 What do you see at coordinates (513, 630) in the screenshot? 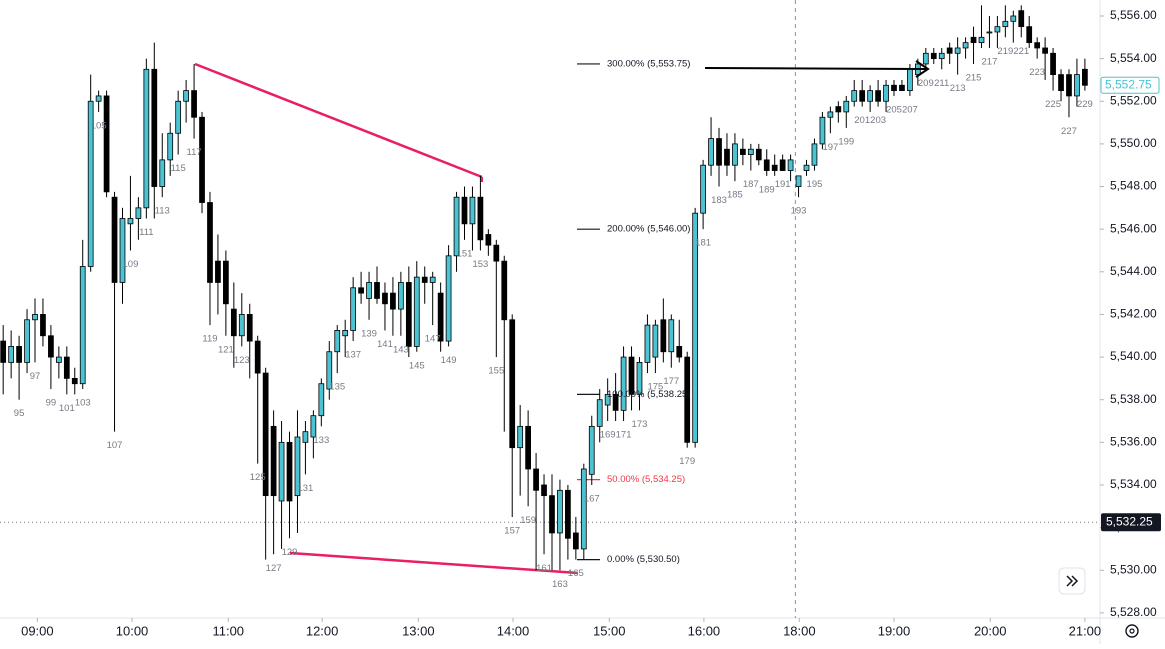
I see `x-tick-label: 14:00` at bounding box center [513, 630].